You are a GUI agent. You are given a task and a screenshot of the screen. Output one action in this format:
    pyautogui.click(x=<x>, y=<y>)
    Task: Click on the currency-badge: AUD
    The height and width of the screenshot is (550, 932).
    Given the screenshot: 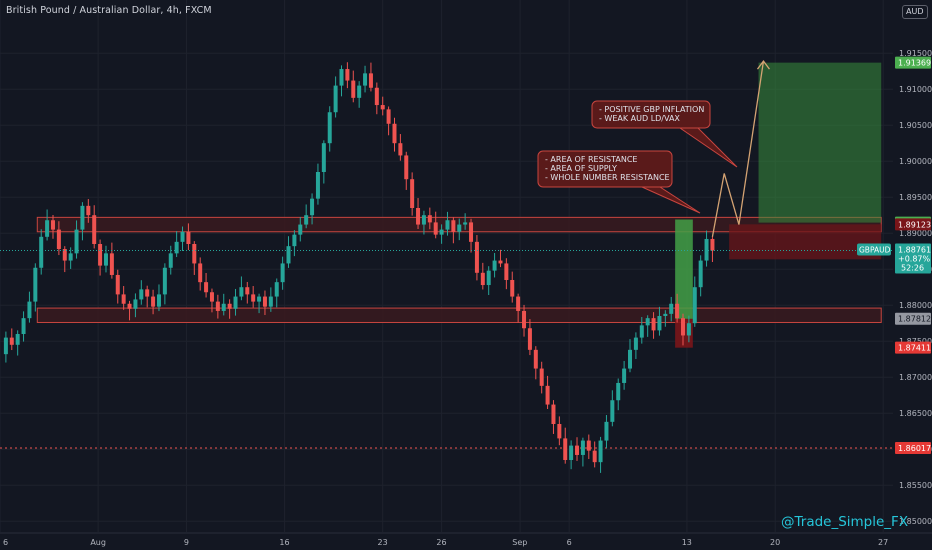 What is the action you would take?
    pyautogui.click(x=915, y=12)
    